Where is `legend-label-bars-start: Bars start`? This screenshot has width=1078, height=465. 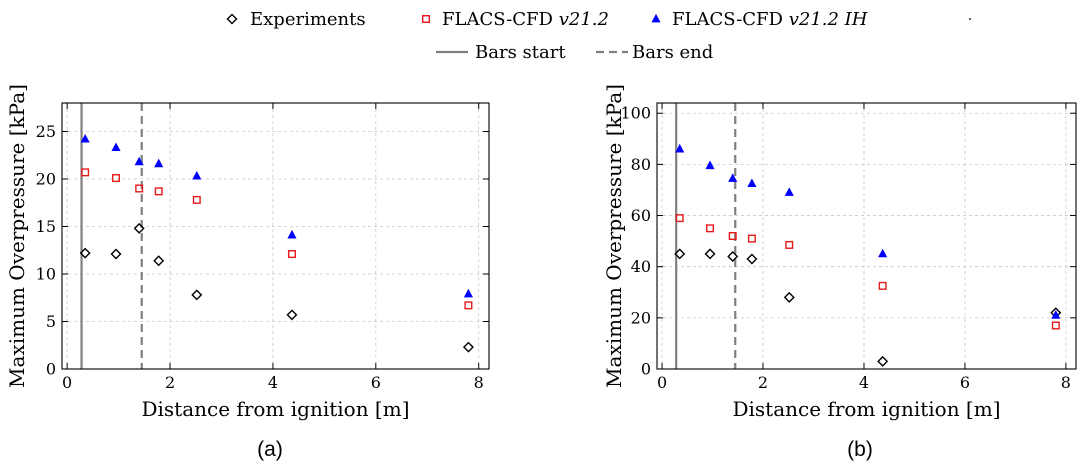 legend-label-bars-start: Bars start is located at coordinates (520, 52).